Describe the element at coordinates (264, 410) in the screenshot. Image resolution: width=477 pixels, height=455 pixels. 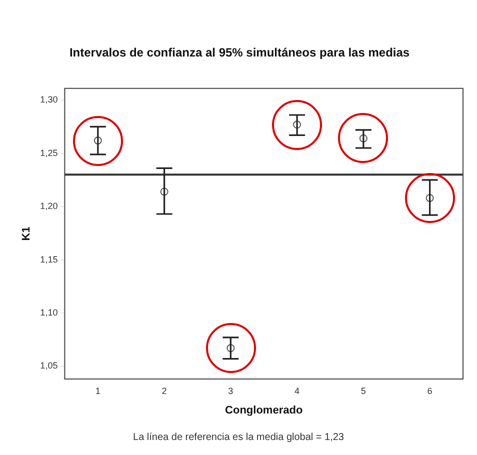
I see `x-axis-title: Conglomerado` at that location.